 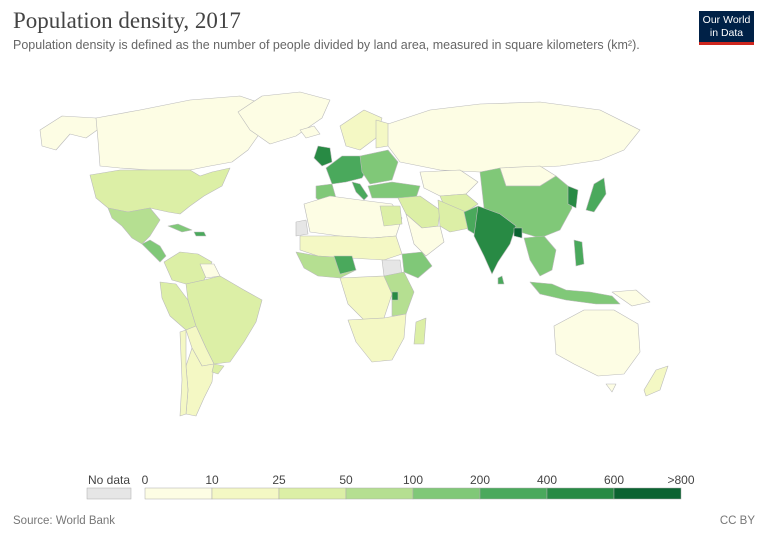 What do you see at coordinates (394, 190) in the screenshot?
I see `region-balkans-turkey` at bounding box center [394, 190].